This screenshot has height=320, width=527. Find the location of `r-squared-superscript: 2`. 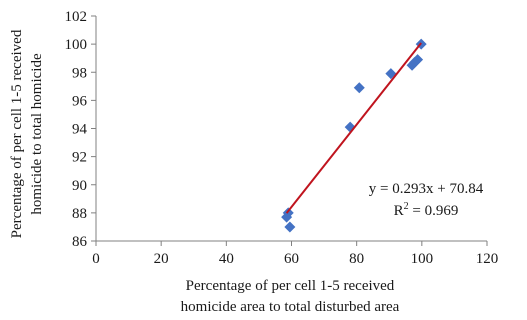

r-squared-superscript: 2 is located at coordinates (406, 206).